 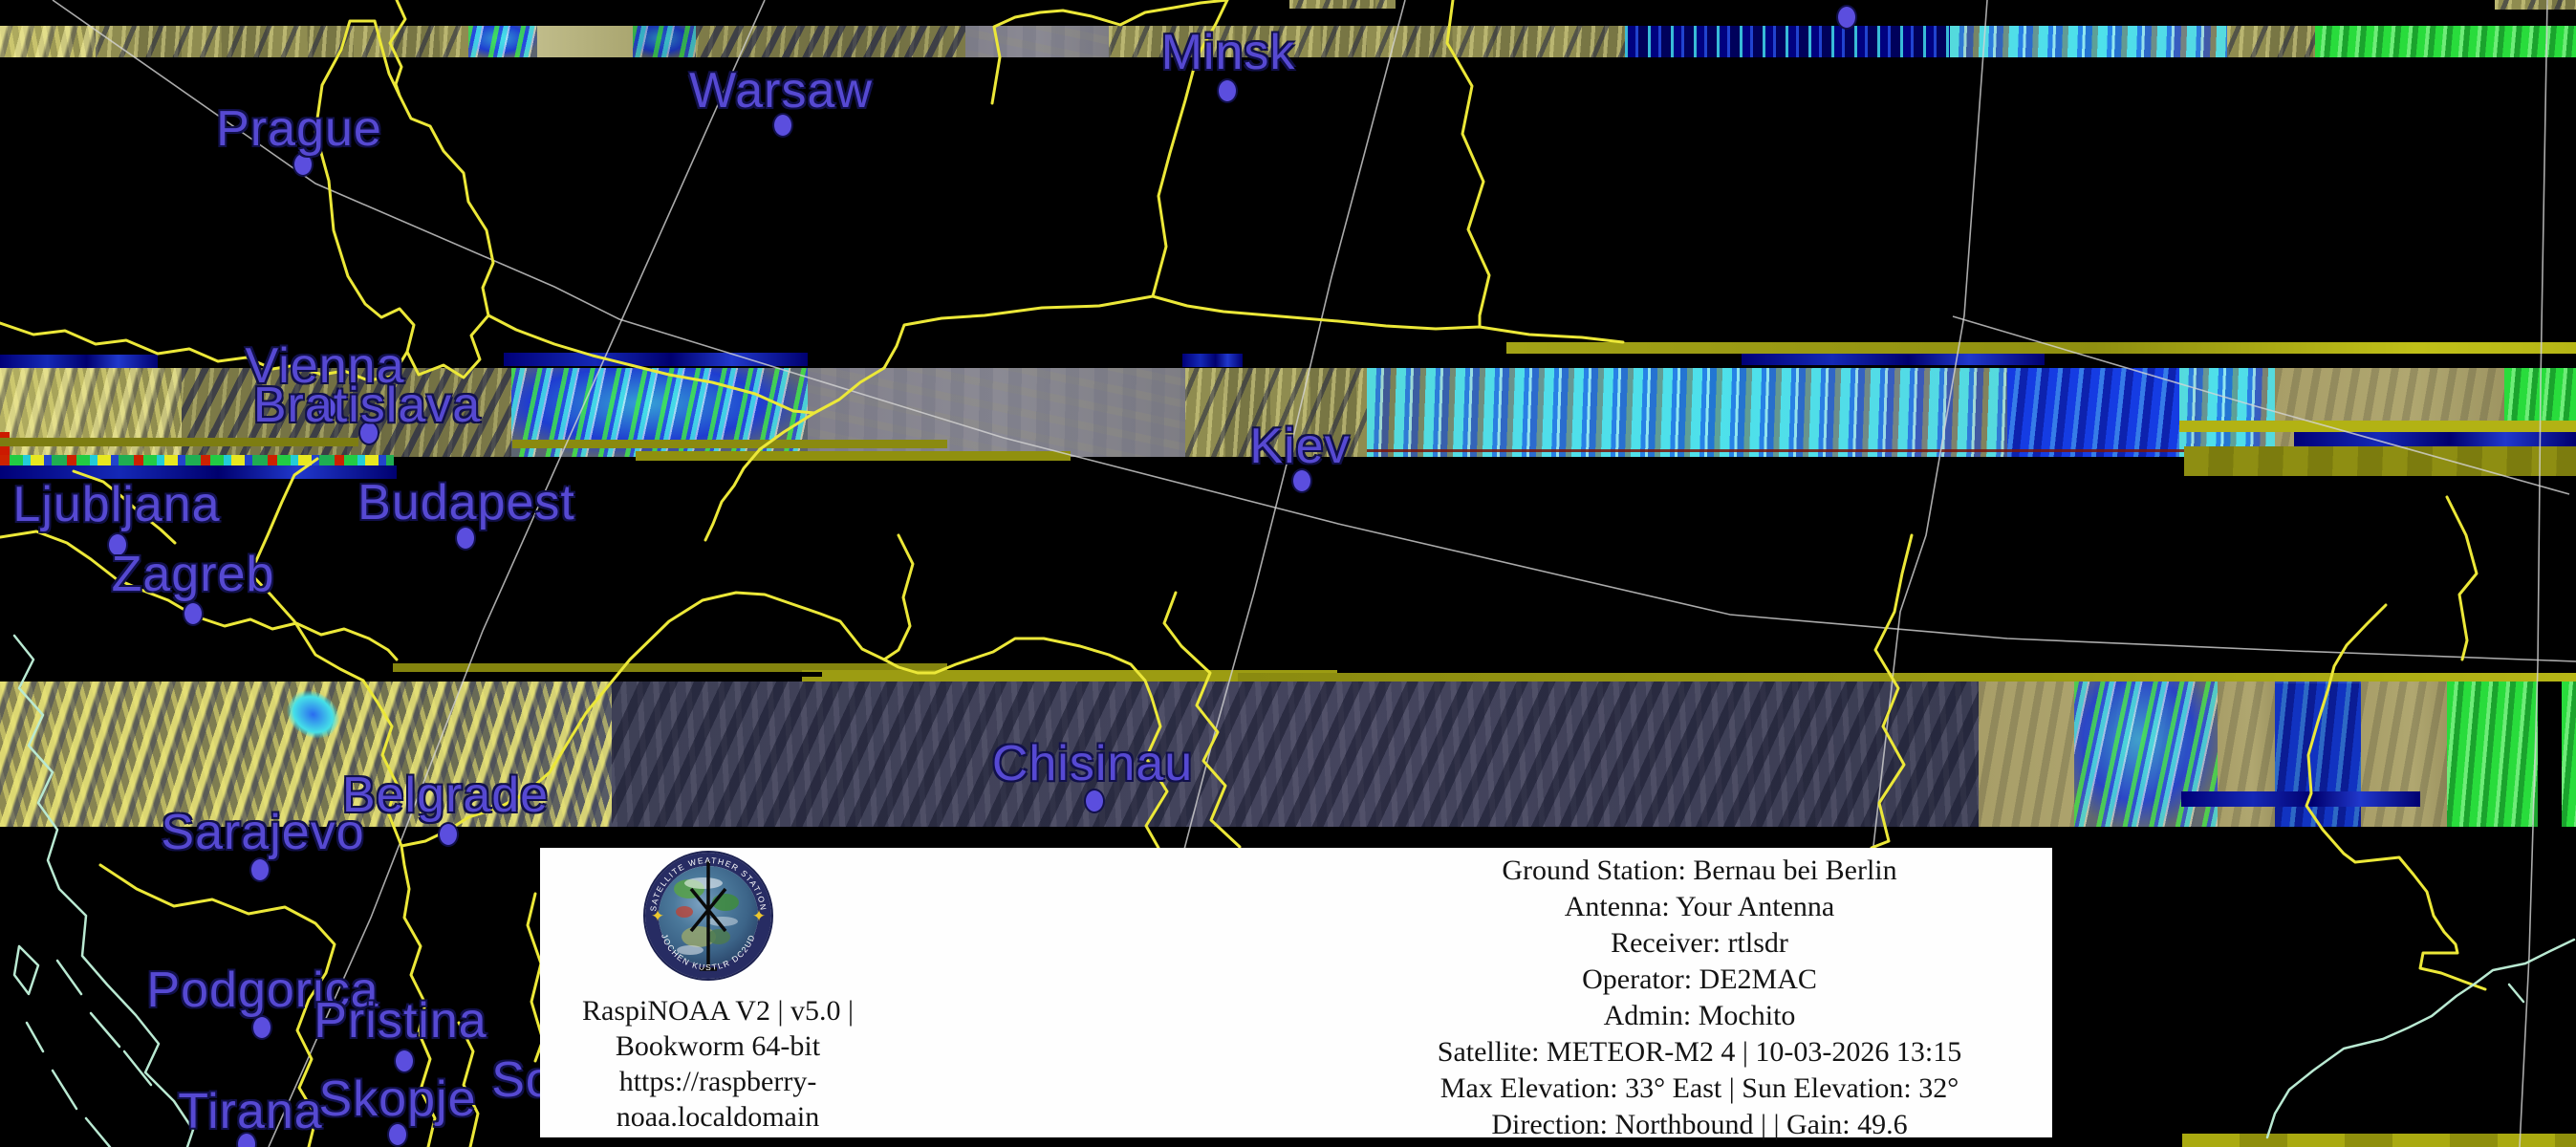 I want to click on software-line: RaspiNOAA V2 | v5.0 |, so click(x=718, y=1011).